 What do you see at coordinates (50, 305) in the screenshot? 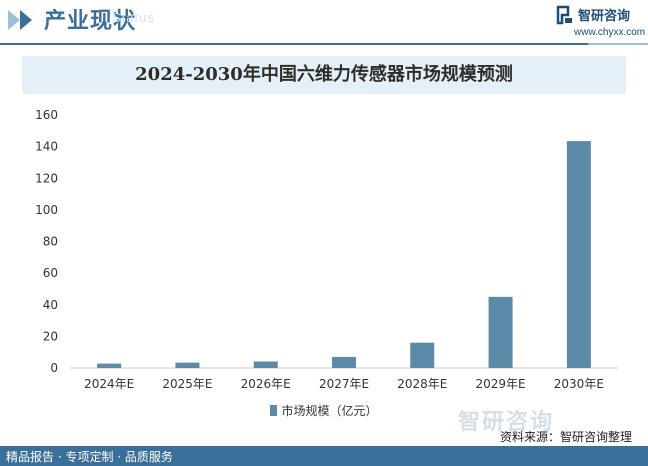
I see `y-tick-label: 40` at bounding box center [50, 305].